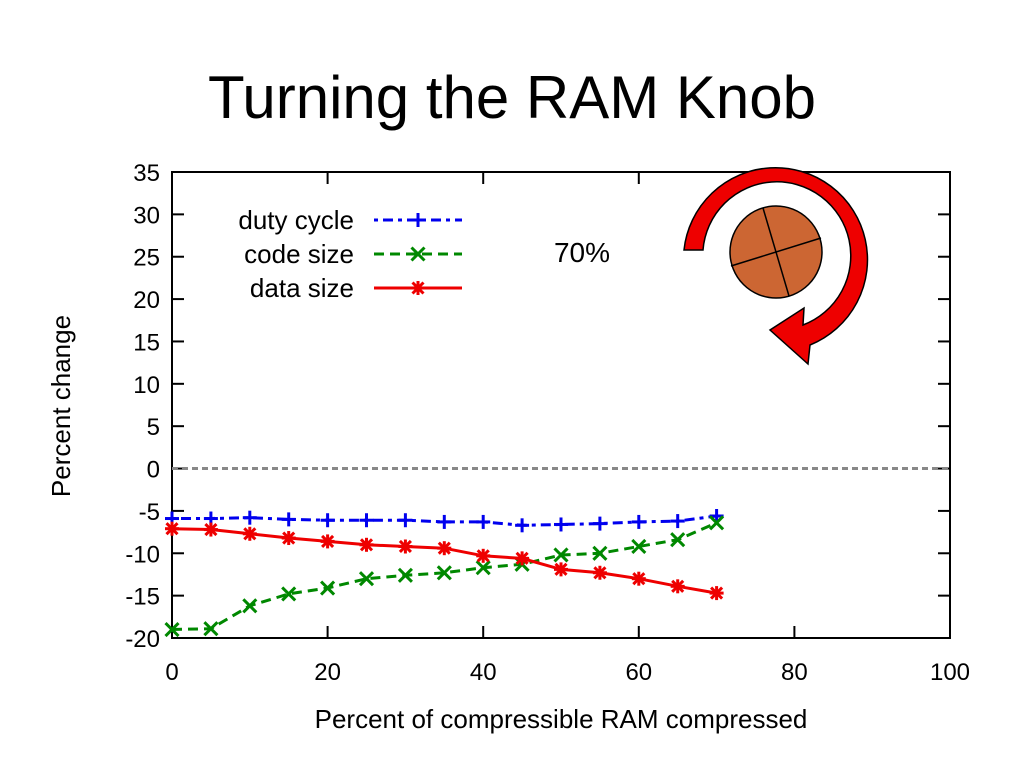  I want to click on y-tick-label: -10, so click(142, 554).